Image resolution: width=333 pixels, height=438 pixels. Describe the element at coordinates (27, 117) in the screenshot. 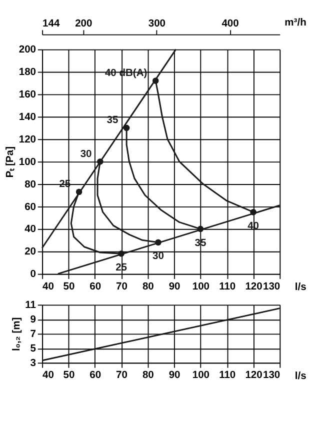

I see `y-tick-label: 140` at that location.